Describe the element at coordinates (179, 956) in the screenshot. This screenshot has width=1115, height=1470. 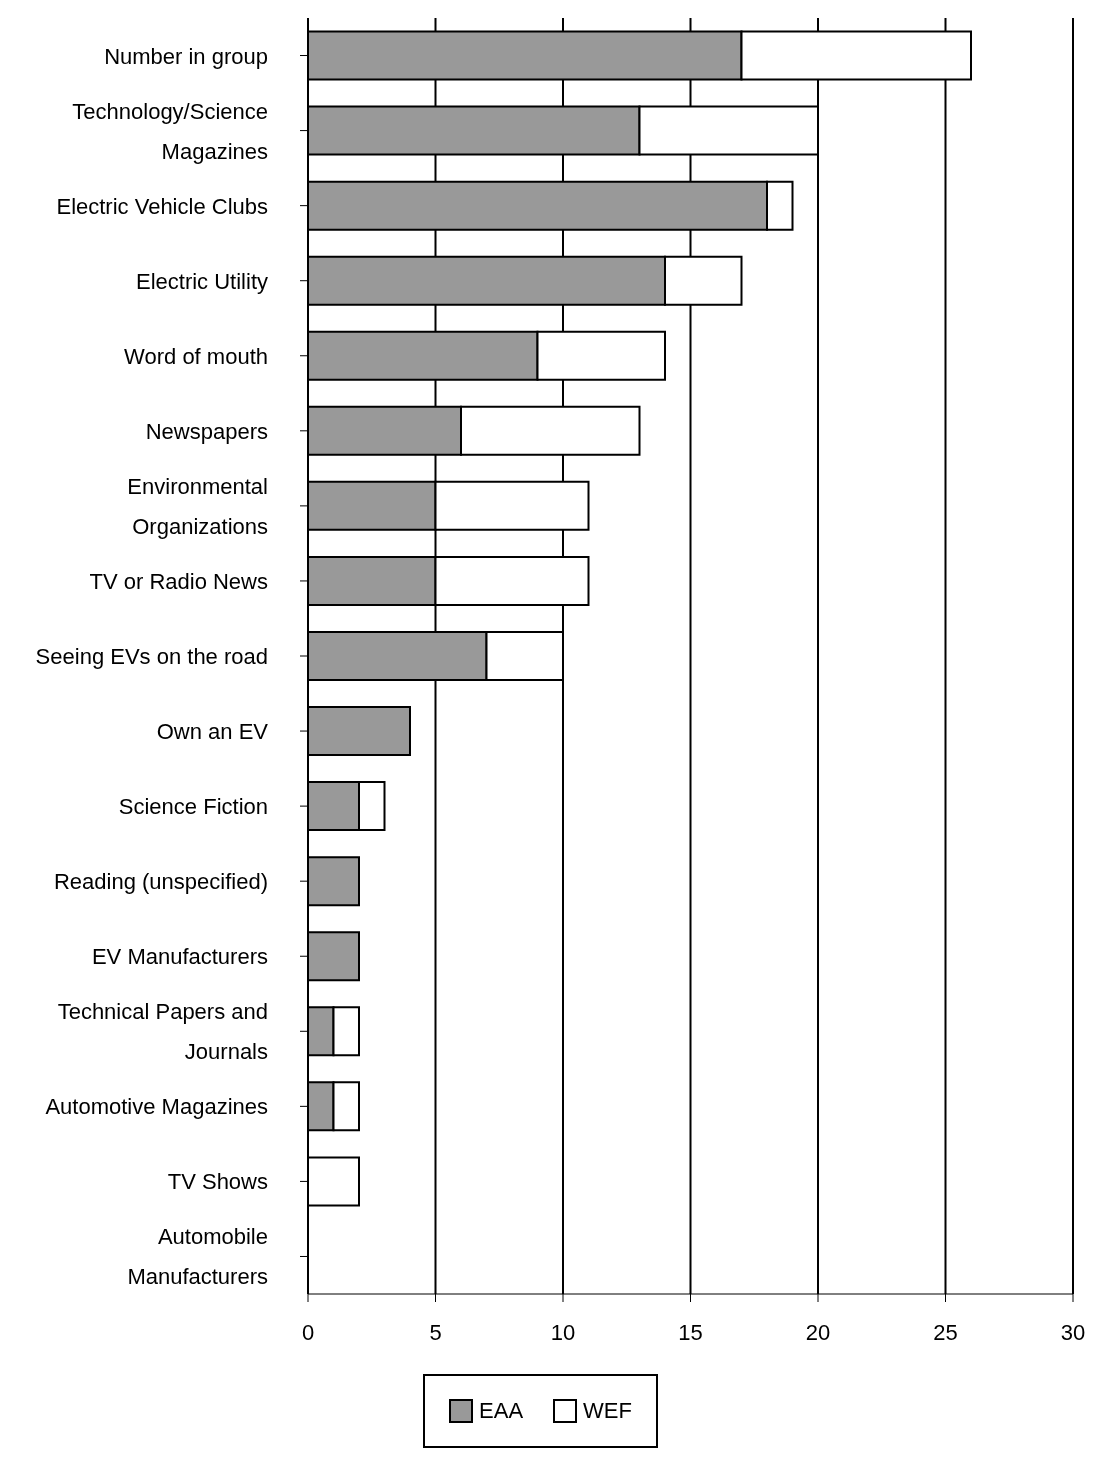
I see `y-tick-label: EV Manufacturers` at that location.